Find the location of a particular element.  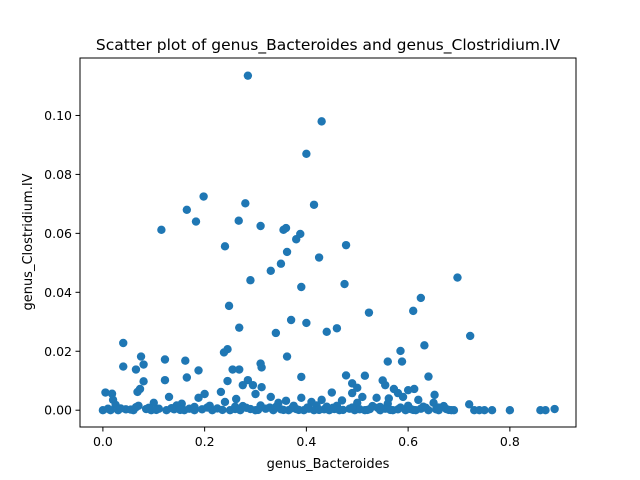

y-axis-ticks: 0.00 0.02 0.04 0.06 0.08 0.10 is located at coordinates (62, 263).